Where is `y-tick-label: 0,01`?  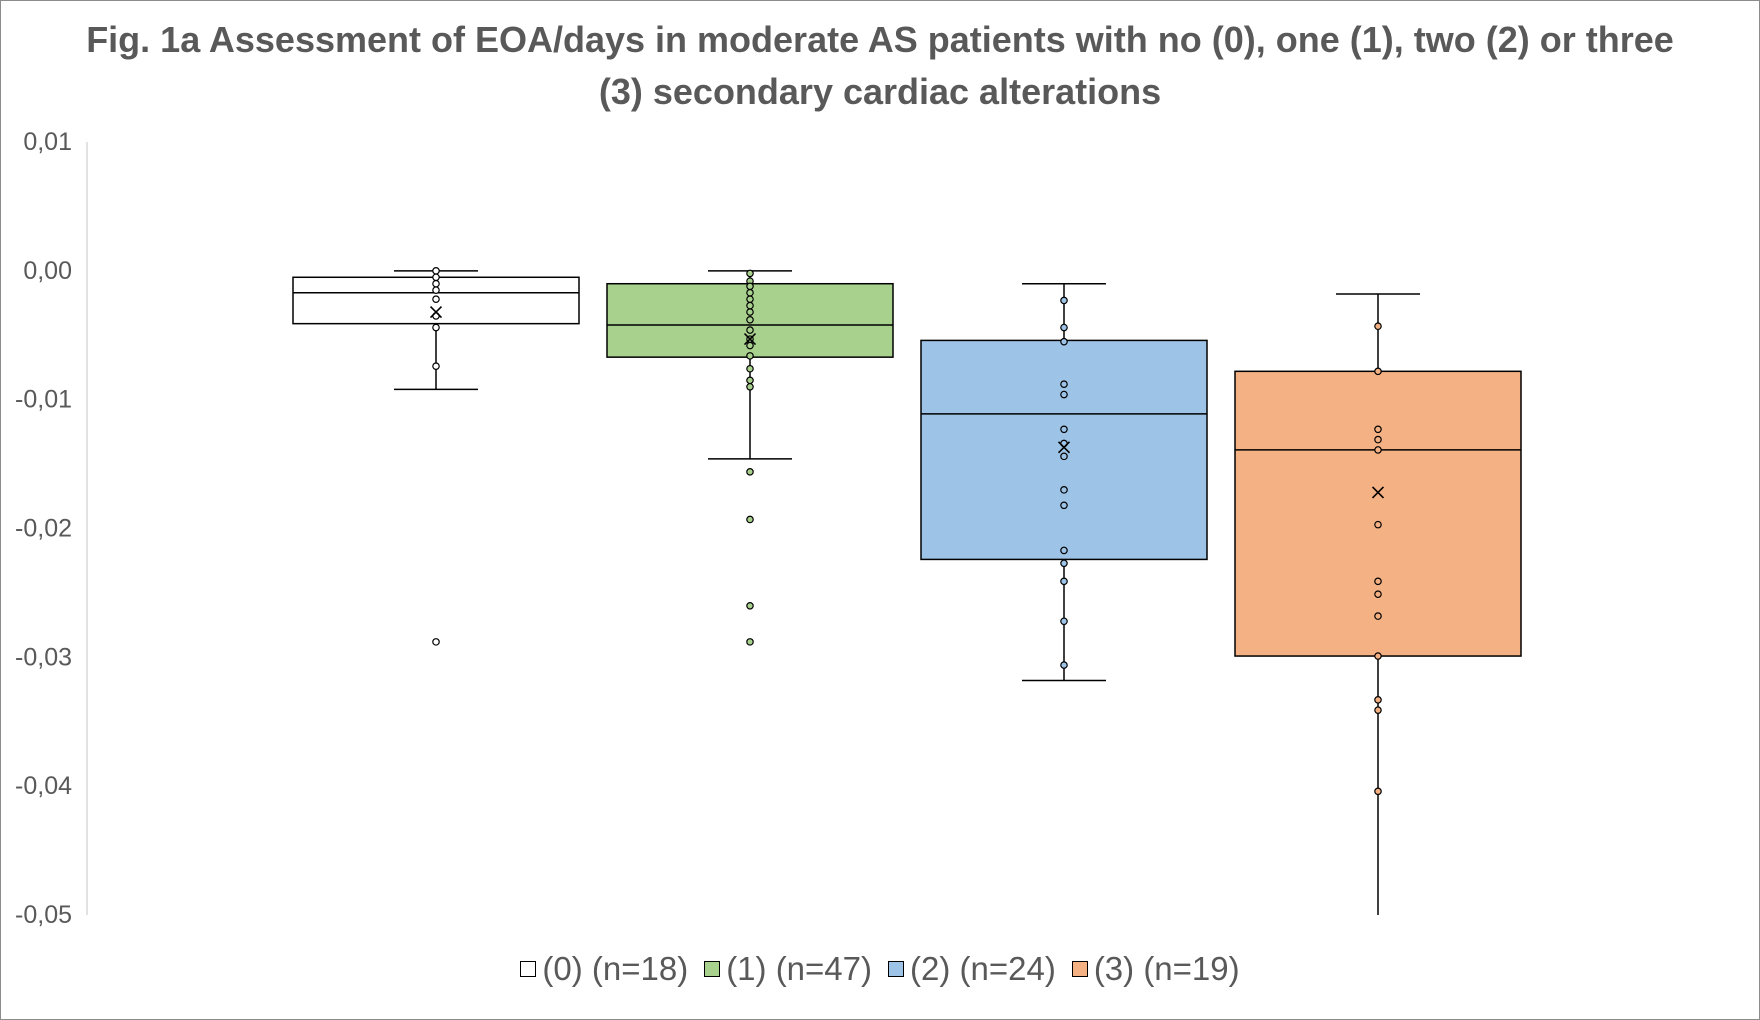
y-tick-label: 0,01 is located at coordinates (47, 142).